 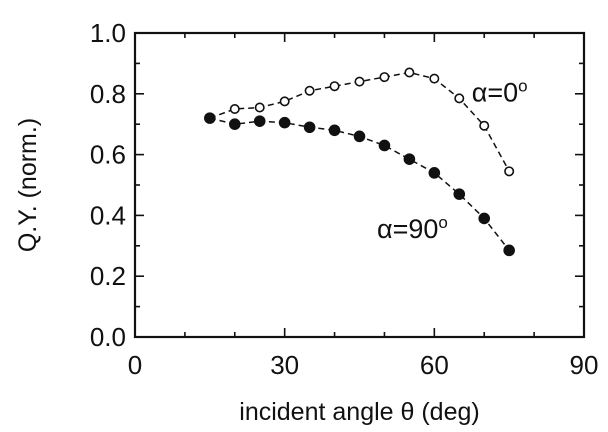 I want to click on x-tick-label: 90, so click(x=584, y=365).